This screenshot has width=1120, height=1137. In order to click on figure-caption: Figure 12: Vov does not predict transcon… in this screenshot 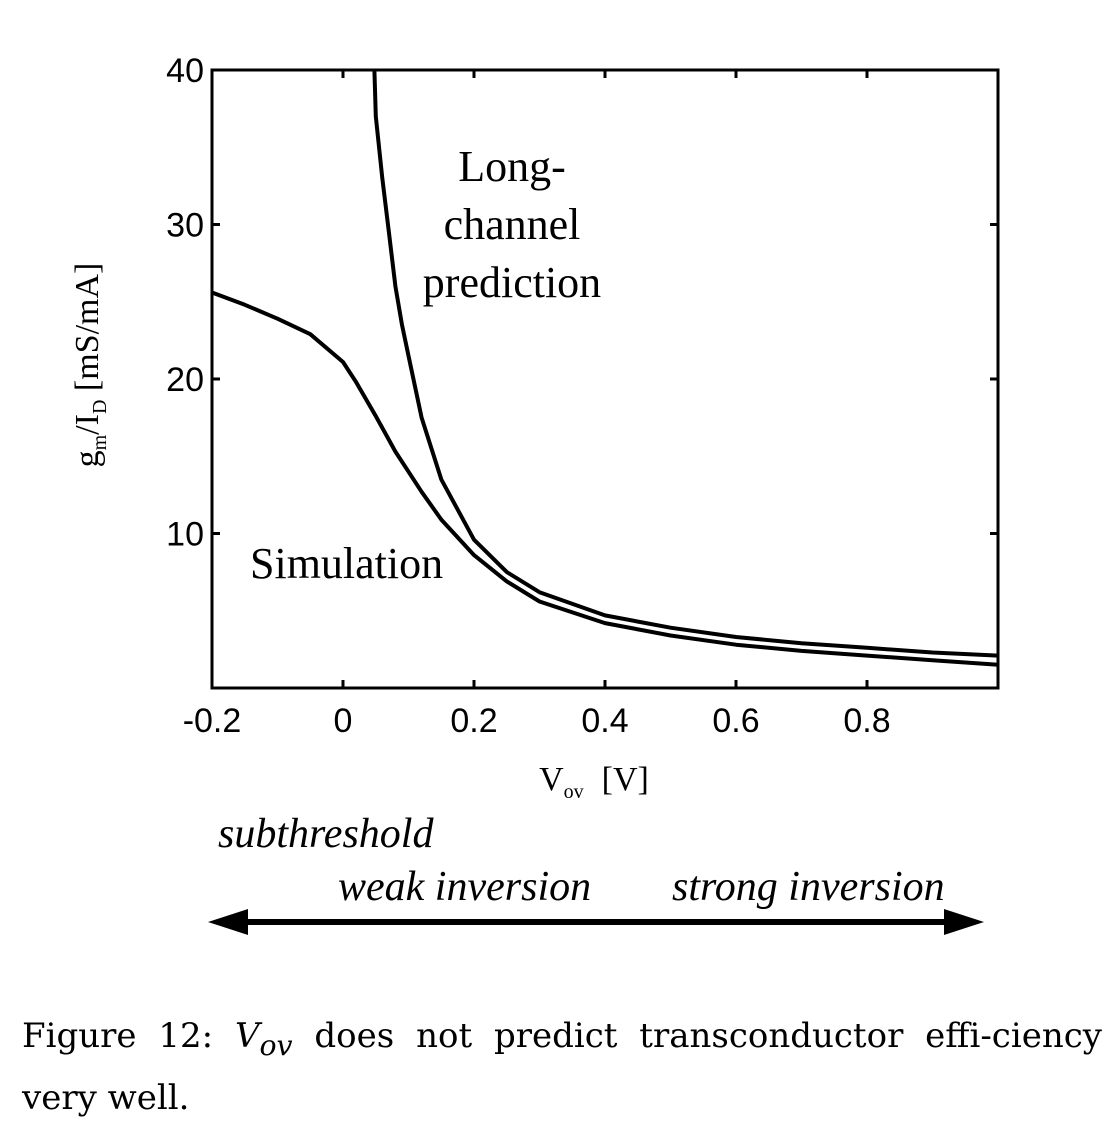, I will do `click(562, 1067)`.